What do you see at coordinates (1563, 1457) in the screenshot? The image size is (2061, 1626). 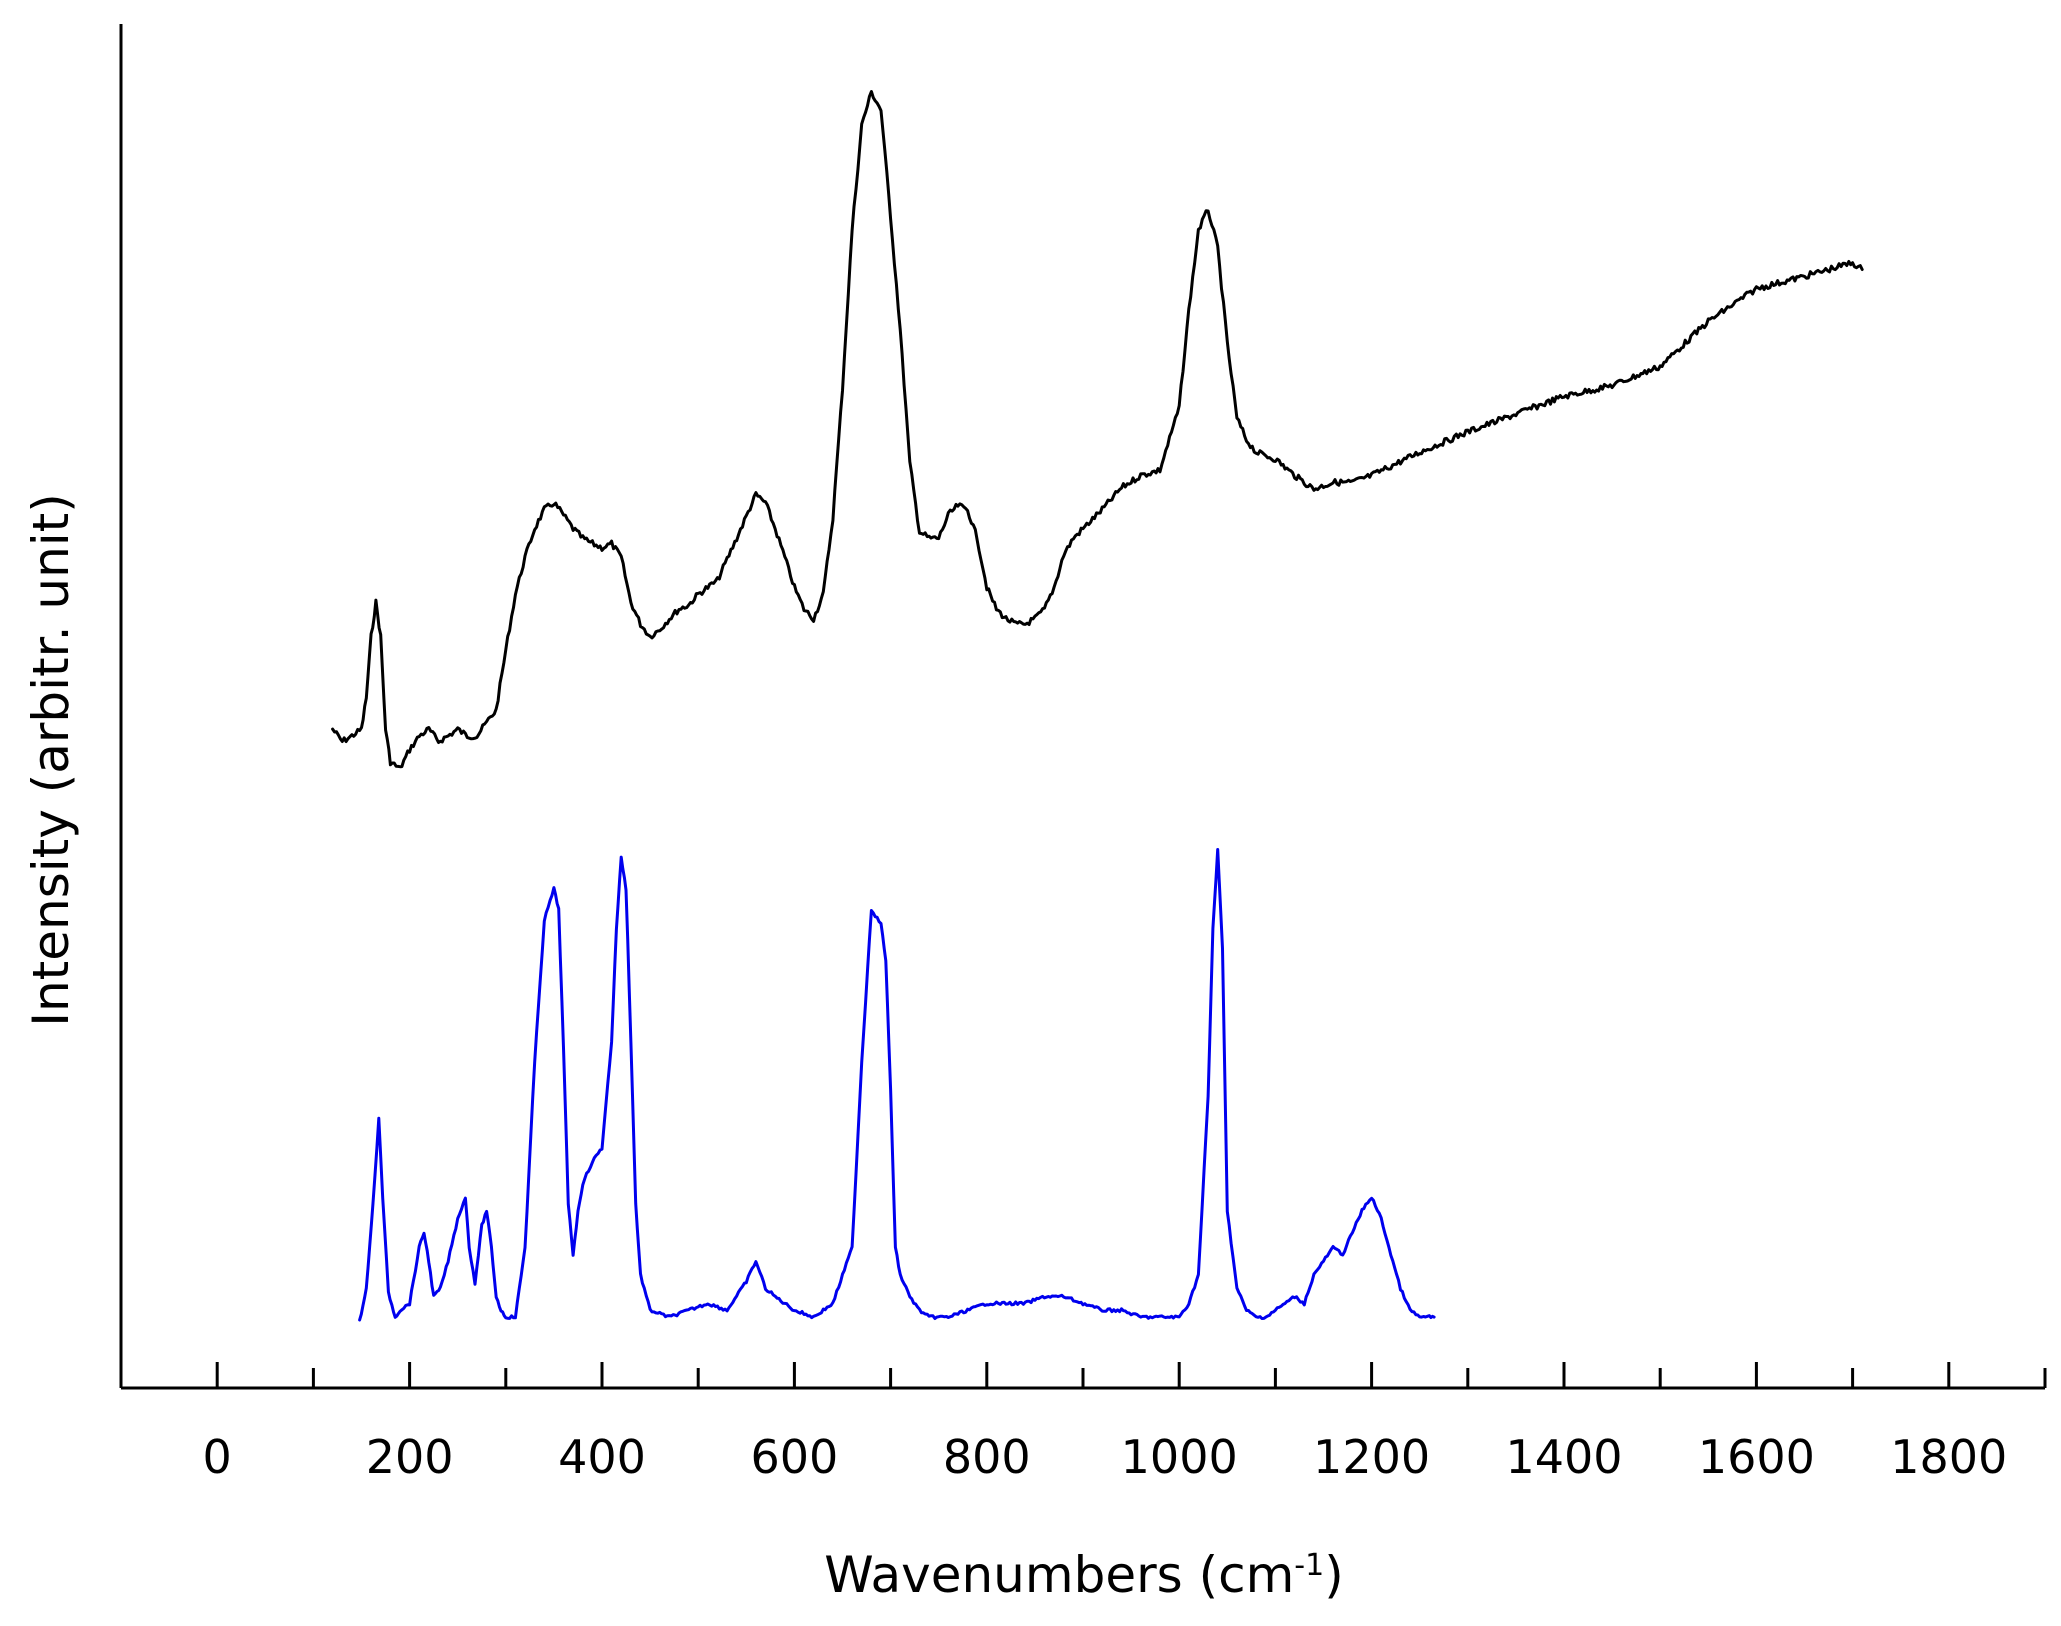 I see `x-tick-label: 1400` at bounding box center [1563, 1457].